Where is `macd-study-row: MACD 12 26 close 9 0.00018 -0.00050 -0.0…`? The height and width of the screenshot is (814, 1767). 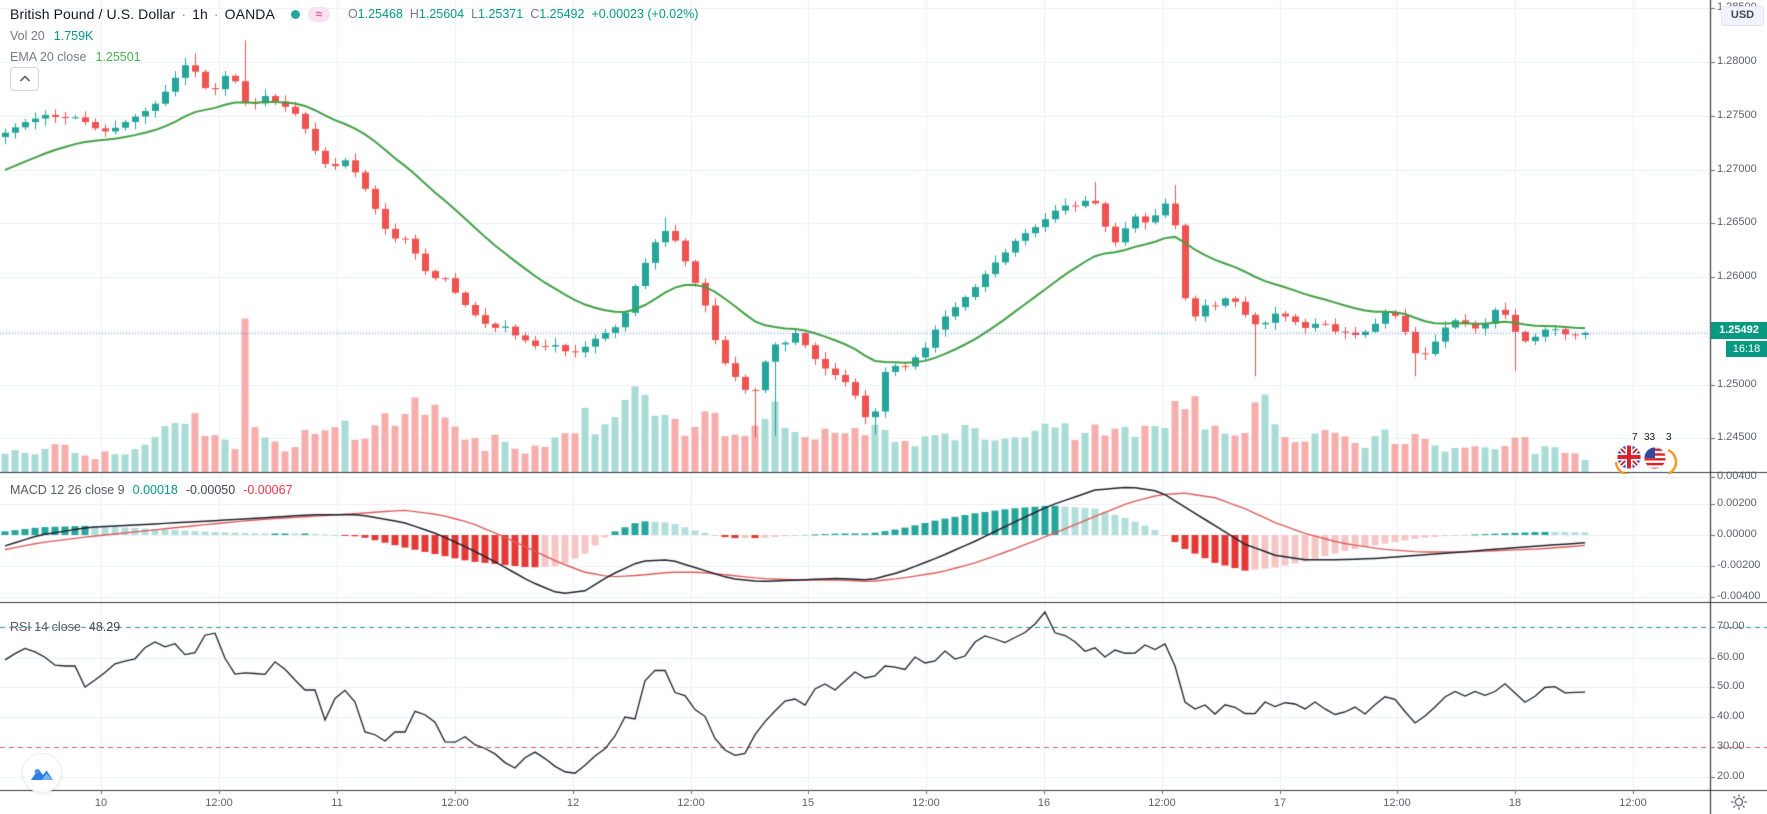 macd-study-row: MACD 12 26 close 9 0.00018 -0.00050 -0.0… is located at coordinates (151, 490).